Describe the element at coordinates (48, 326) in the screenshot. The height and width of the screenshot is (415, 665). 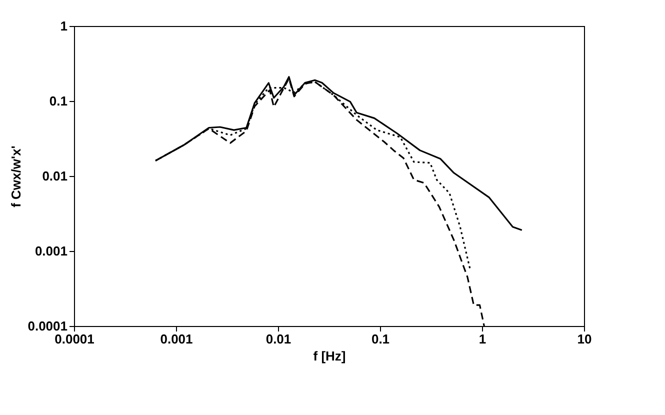
I see `y-tick-label: 0.0001` at that location.